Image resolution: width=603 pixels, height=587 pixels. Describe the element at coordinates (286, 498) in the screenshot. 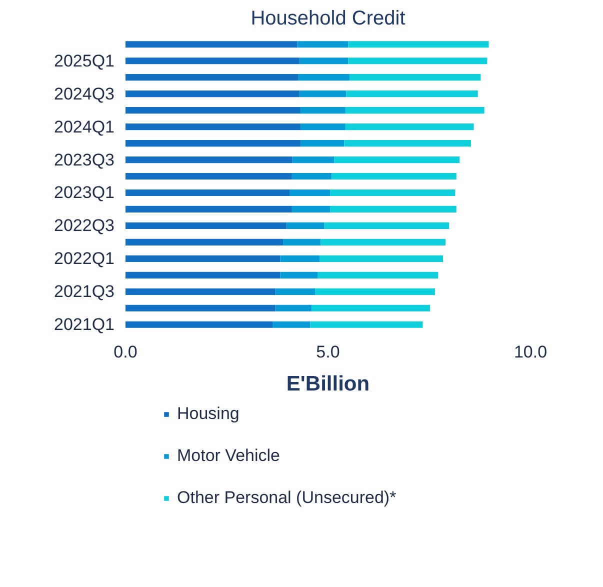

I see `legend-label: Other Personal (Unsecured)*` at that location.